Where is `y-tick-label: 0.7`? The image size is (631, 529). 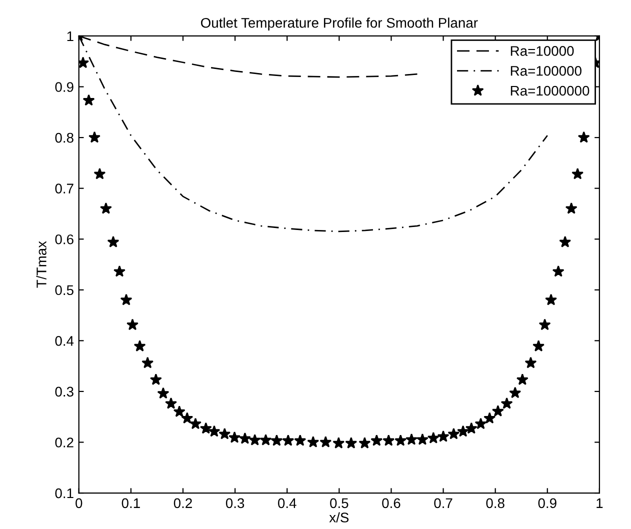 y-tick-label: 0.7 is located at coordinates (64, 189).